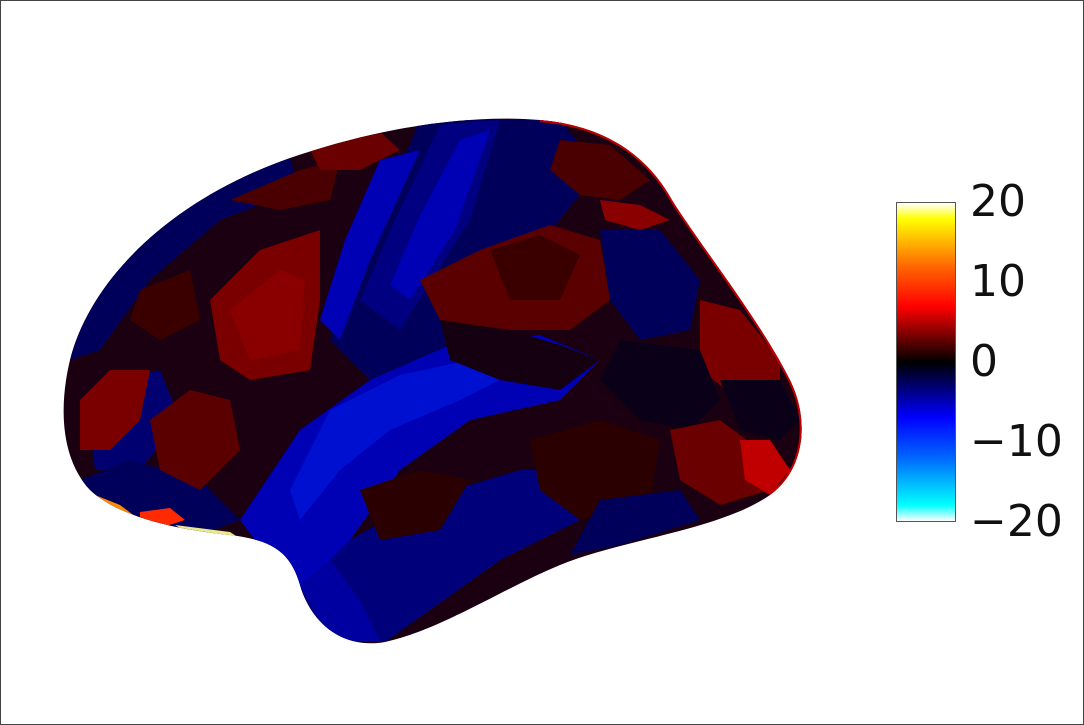 The image size is (1084, 725). I want to click on colorbar, so click(926, 362).